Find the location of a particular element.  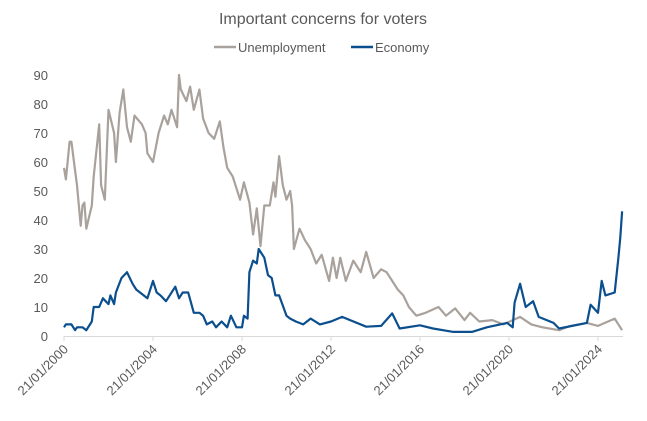

legend: Unemployment Economy is located at coordinates (322, 47).